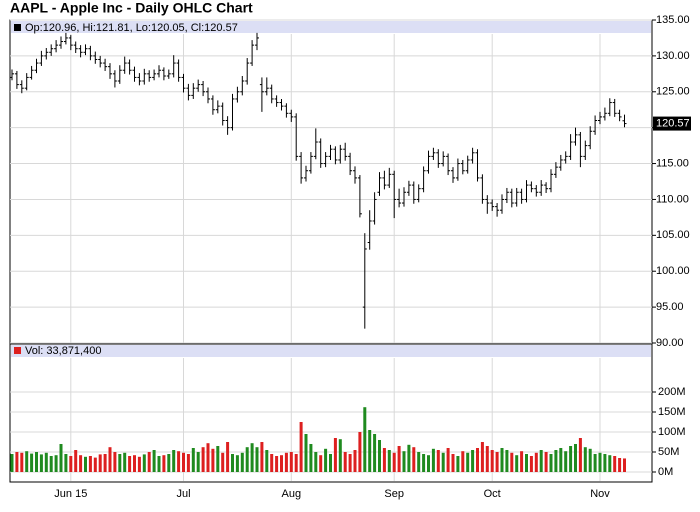 The height and width of the screenshot is (512, 700). I want to click on x-tick-label: Jul, so click(183, 494).